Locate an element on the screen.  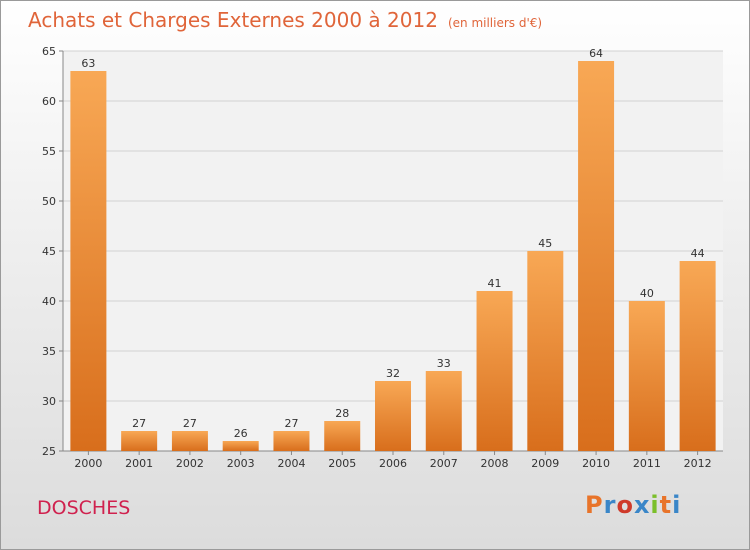
data-label: 32 is located at coordinates (393, 373).